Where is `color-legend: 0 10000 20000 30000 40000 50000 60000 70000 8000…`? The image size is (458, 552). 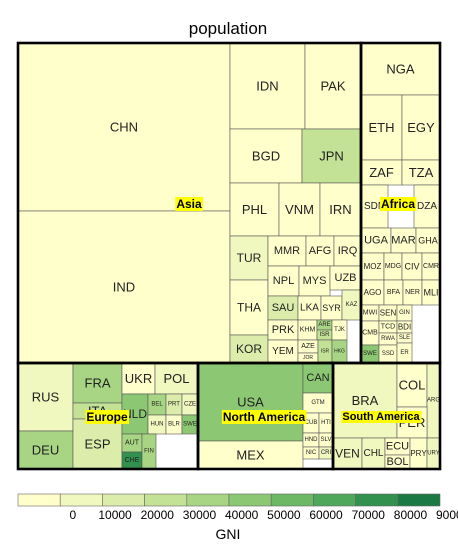 color-legend: 0 10000 20000 30000 40000 50000 60000 70000 8000… is located at coordinates (237, 507).